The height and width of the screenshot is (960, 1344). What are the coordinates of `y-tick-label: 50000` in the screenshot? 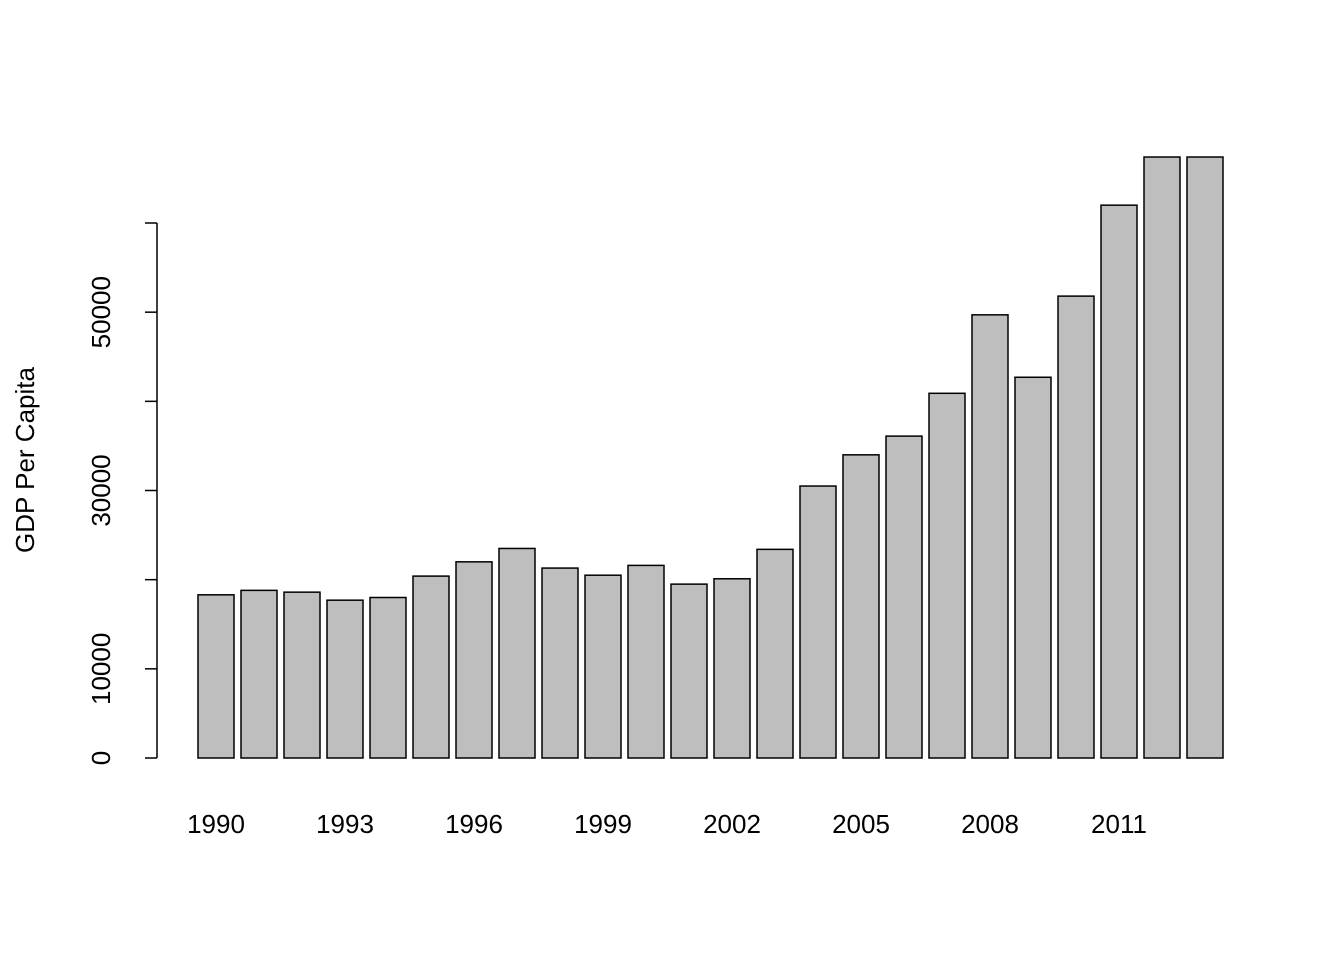 It's located at (101, 312).